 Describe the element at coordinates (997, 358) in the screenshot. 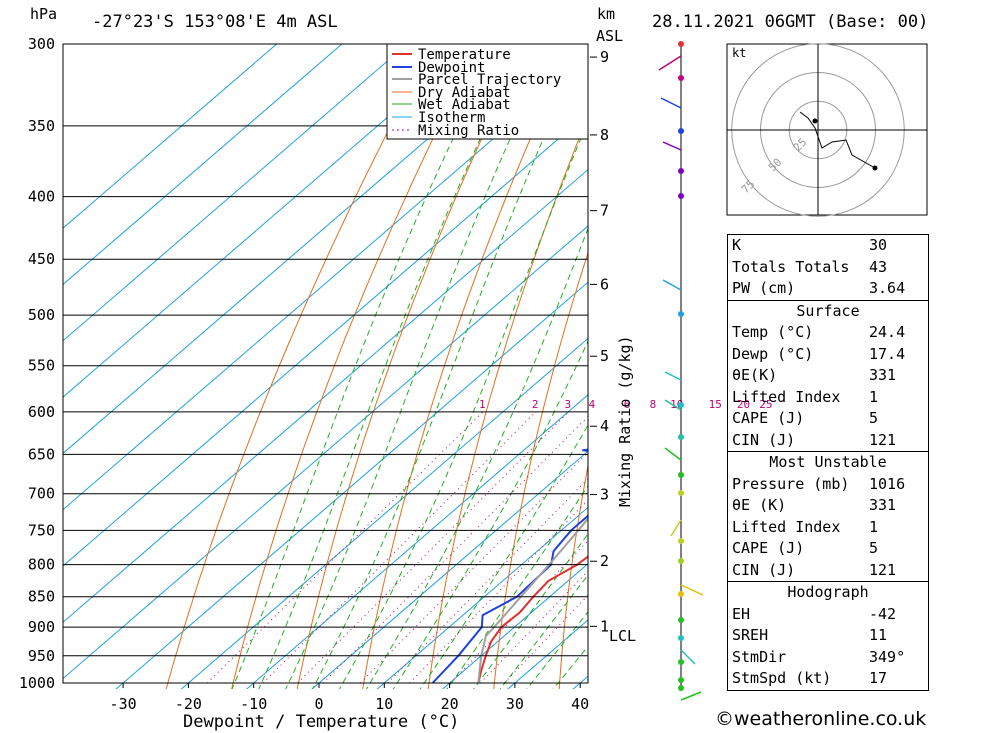

I see `dry-adiabat-line` at that location.